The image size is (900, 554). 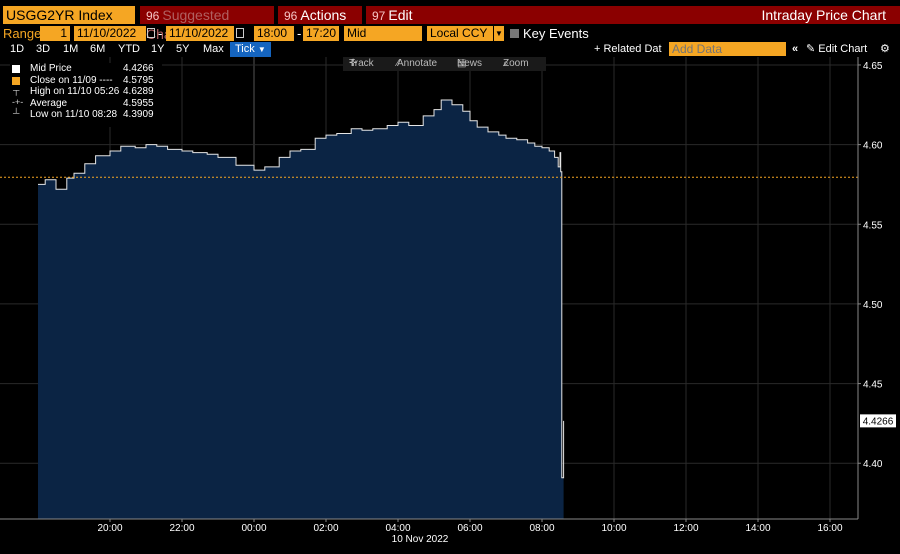 I want to click on legend-row: ┴ Low on 11/10 08:28 4.3909, so click(x=86, y=114).